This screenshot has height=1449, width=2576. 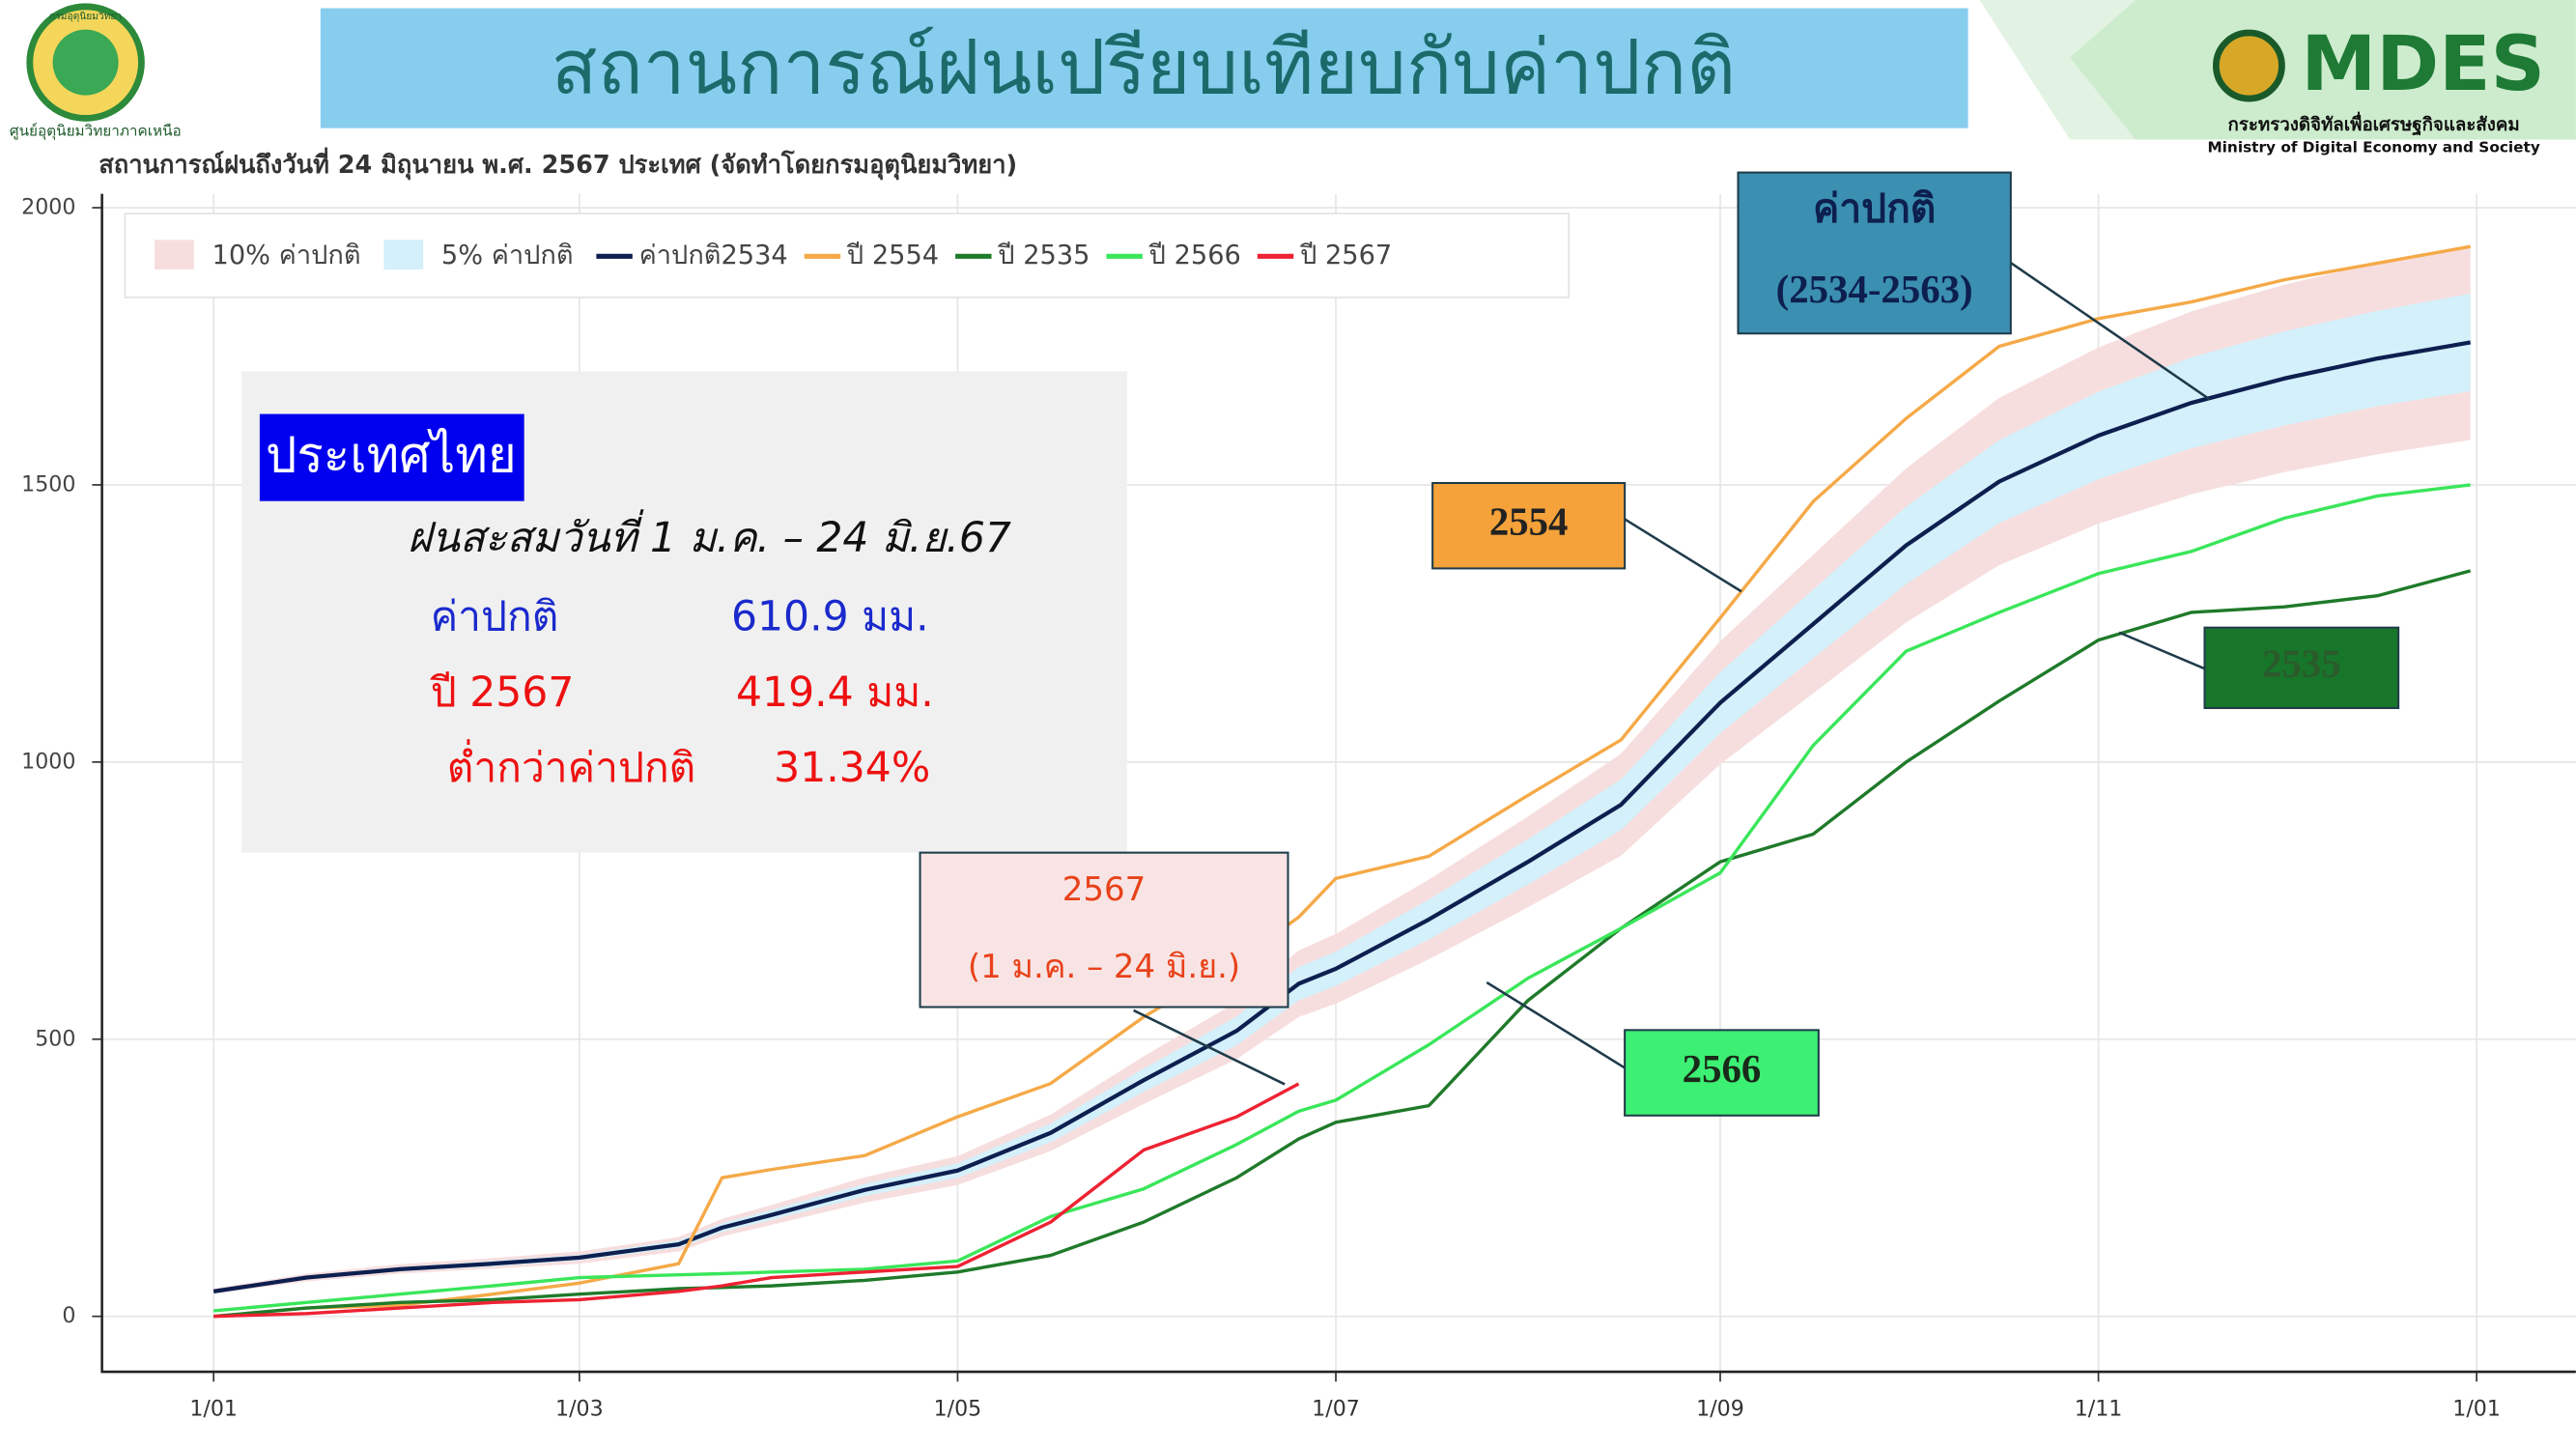 I want to click on region-box, so click(x=391, y=457).